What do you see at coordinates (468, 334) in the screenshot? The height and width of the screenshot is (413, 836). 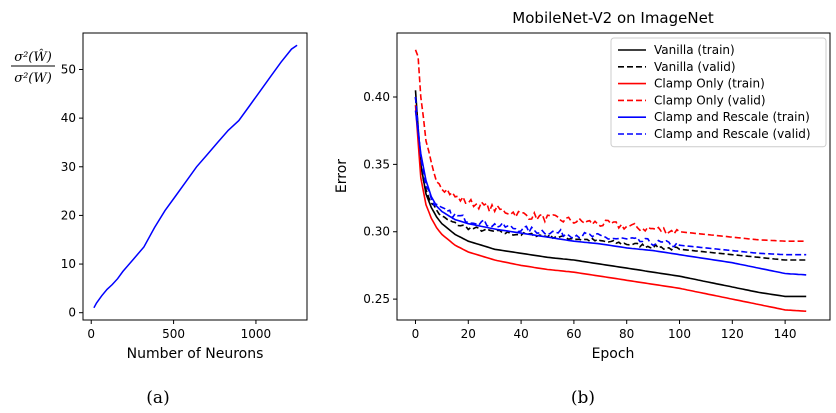 I see `panel-b-xtick-label: 20` at bounding box center [468, 334].